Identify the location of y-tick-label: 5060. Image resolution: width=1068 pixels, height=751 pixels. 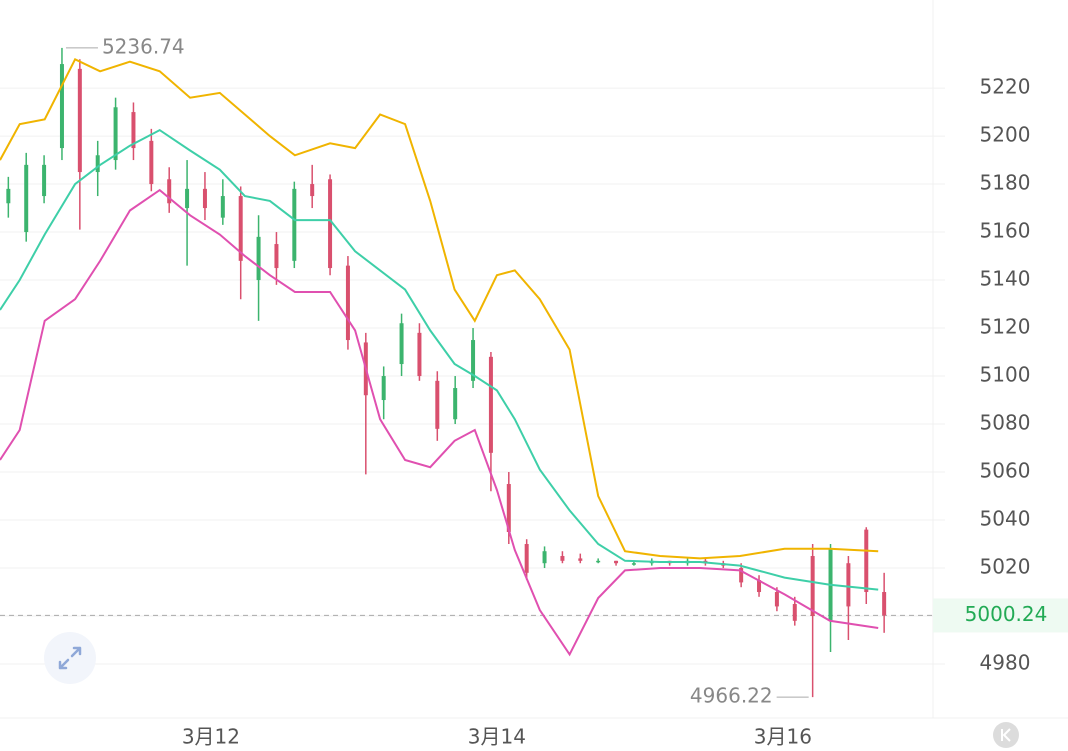
(1005, 471).